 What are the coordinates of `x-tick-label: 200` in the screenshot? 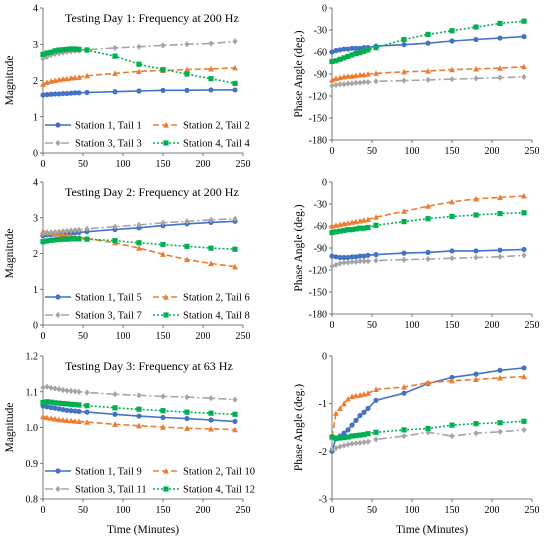 It's located at (203, 164).